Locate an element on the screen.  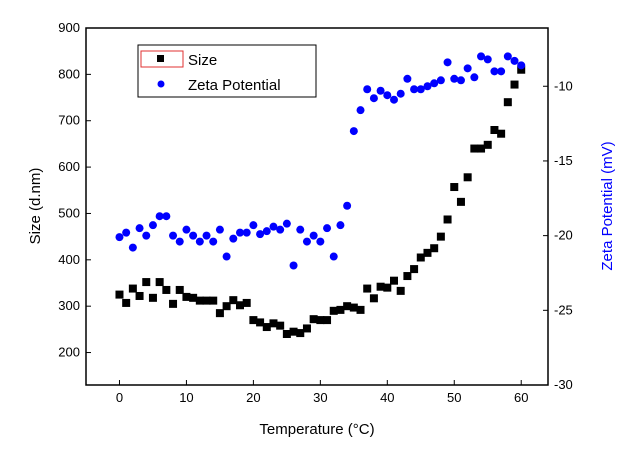
y2-tick-label: -20 is located at coordinates (563, 235).